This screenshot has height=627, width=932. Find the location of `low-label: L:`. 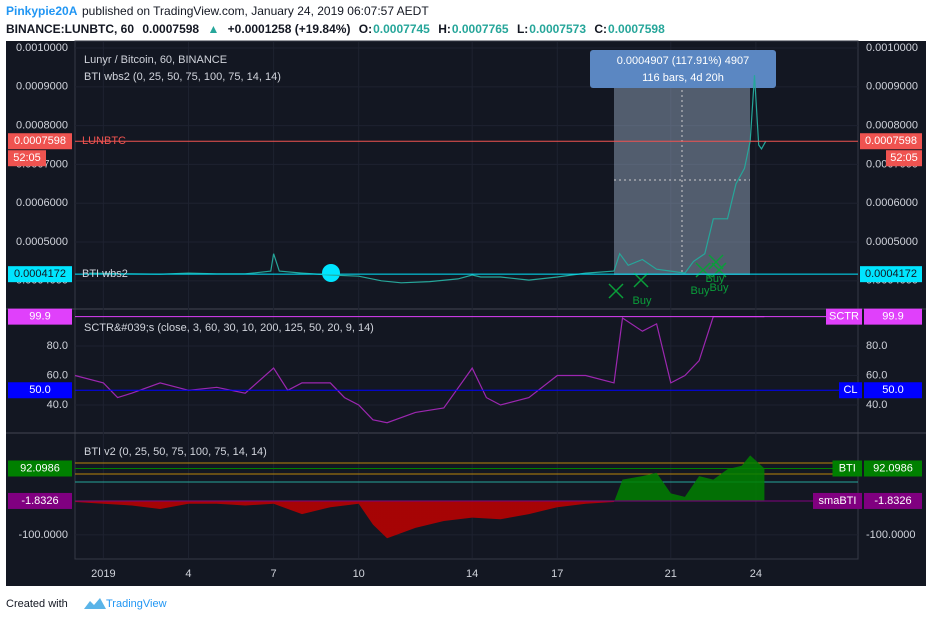

low-label: L: is located at coordinates (522, 29).